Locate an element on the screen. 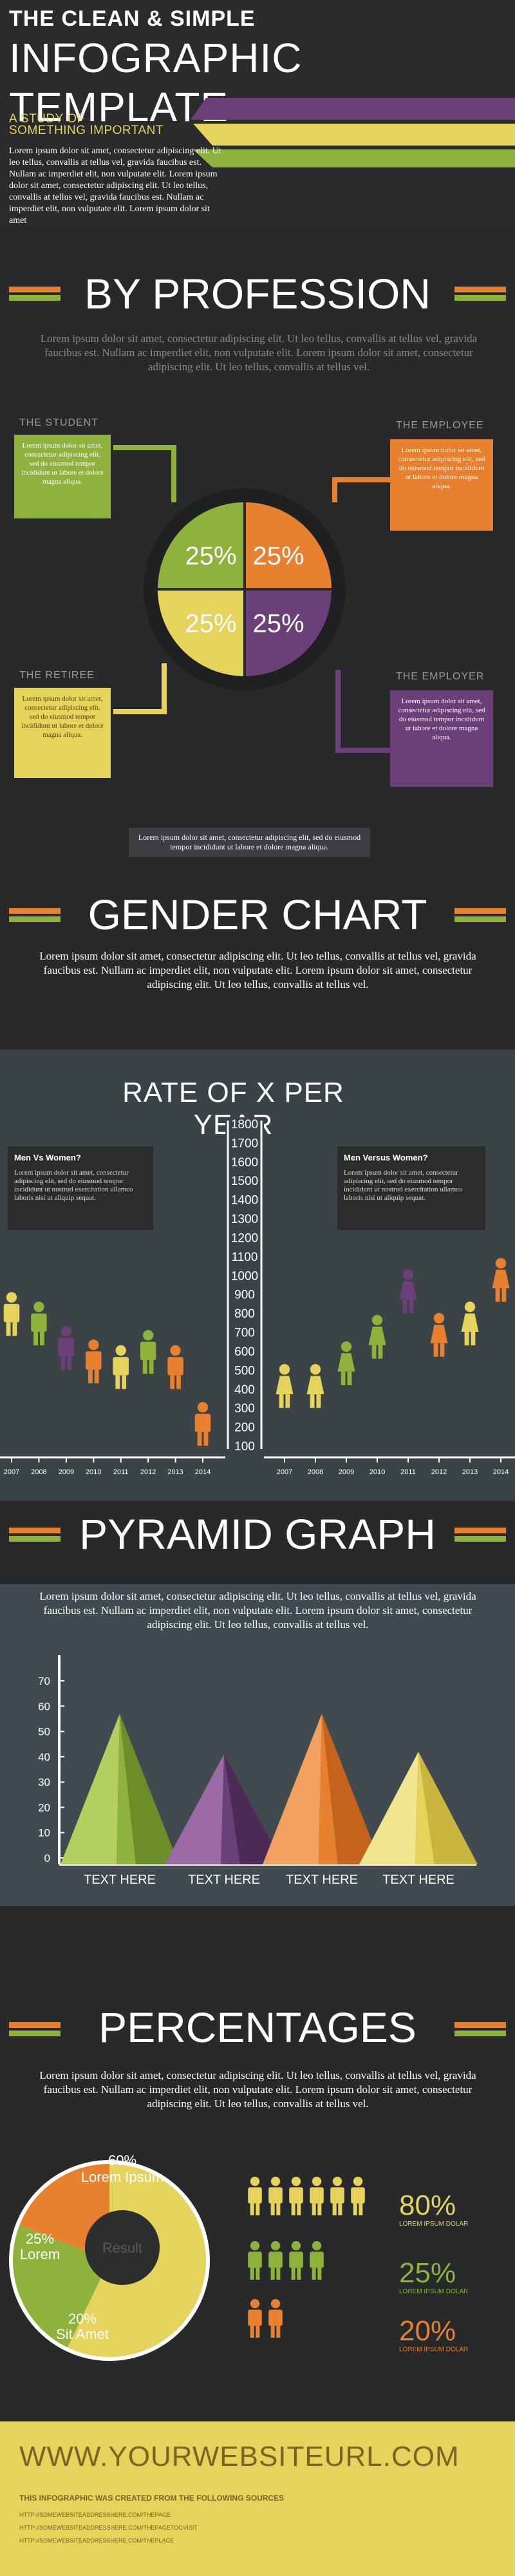 This screenshot has height=2576, width=515. profession-pie-chart: 25% 25% 25% 25% is located at coordinates (245, 589).